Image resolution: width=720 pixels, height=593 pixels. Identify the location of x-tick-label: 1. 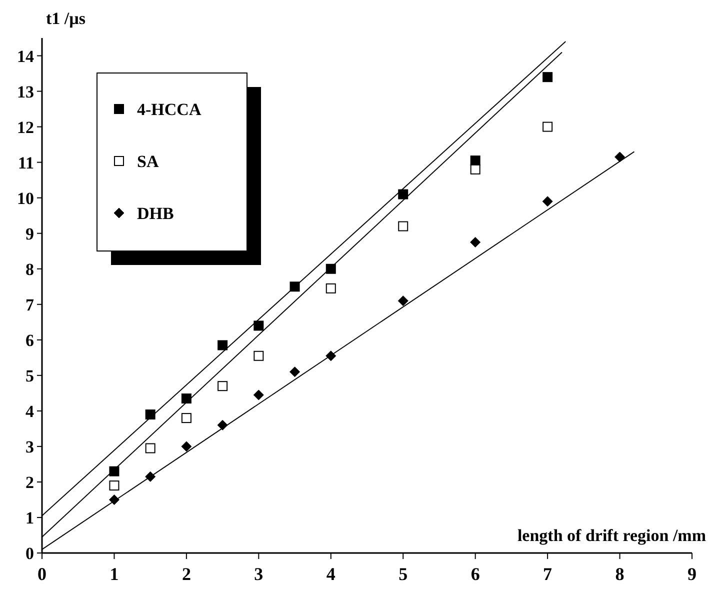
(114, 574).